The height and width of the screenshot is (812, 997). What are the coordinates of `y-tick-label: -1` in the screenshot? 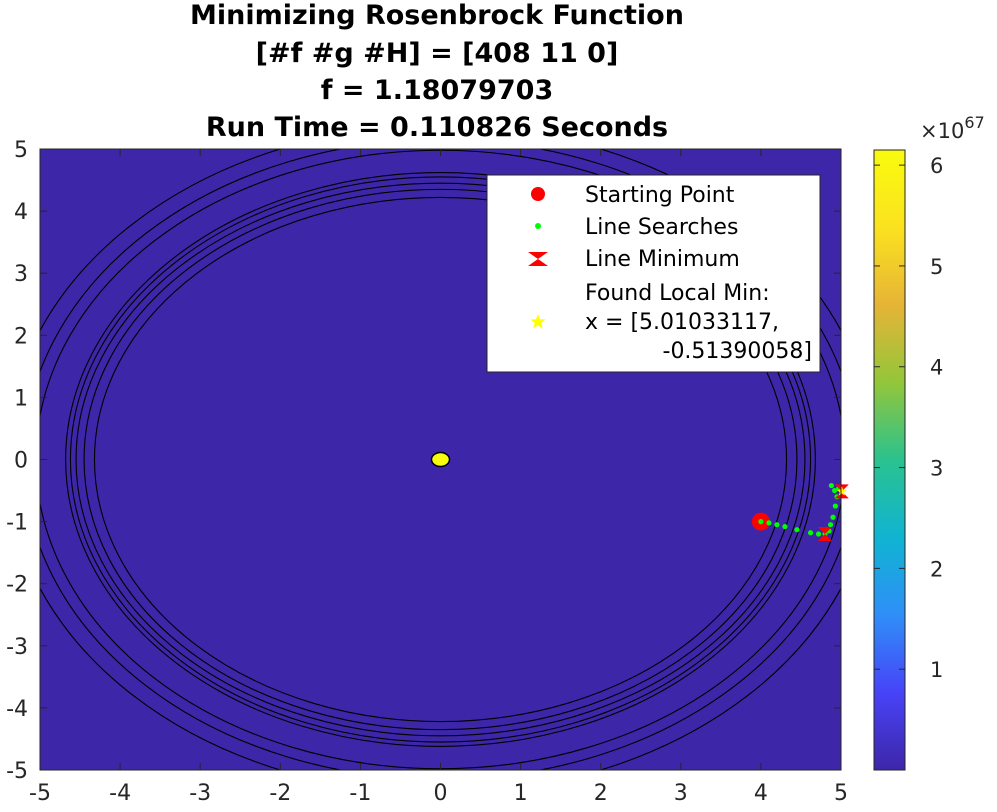 It's located at (17, 523).